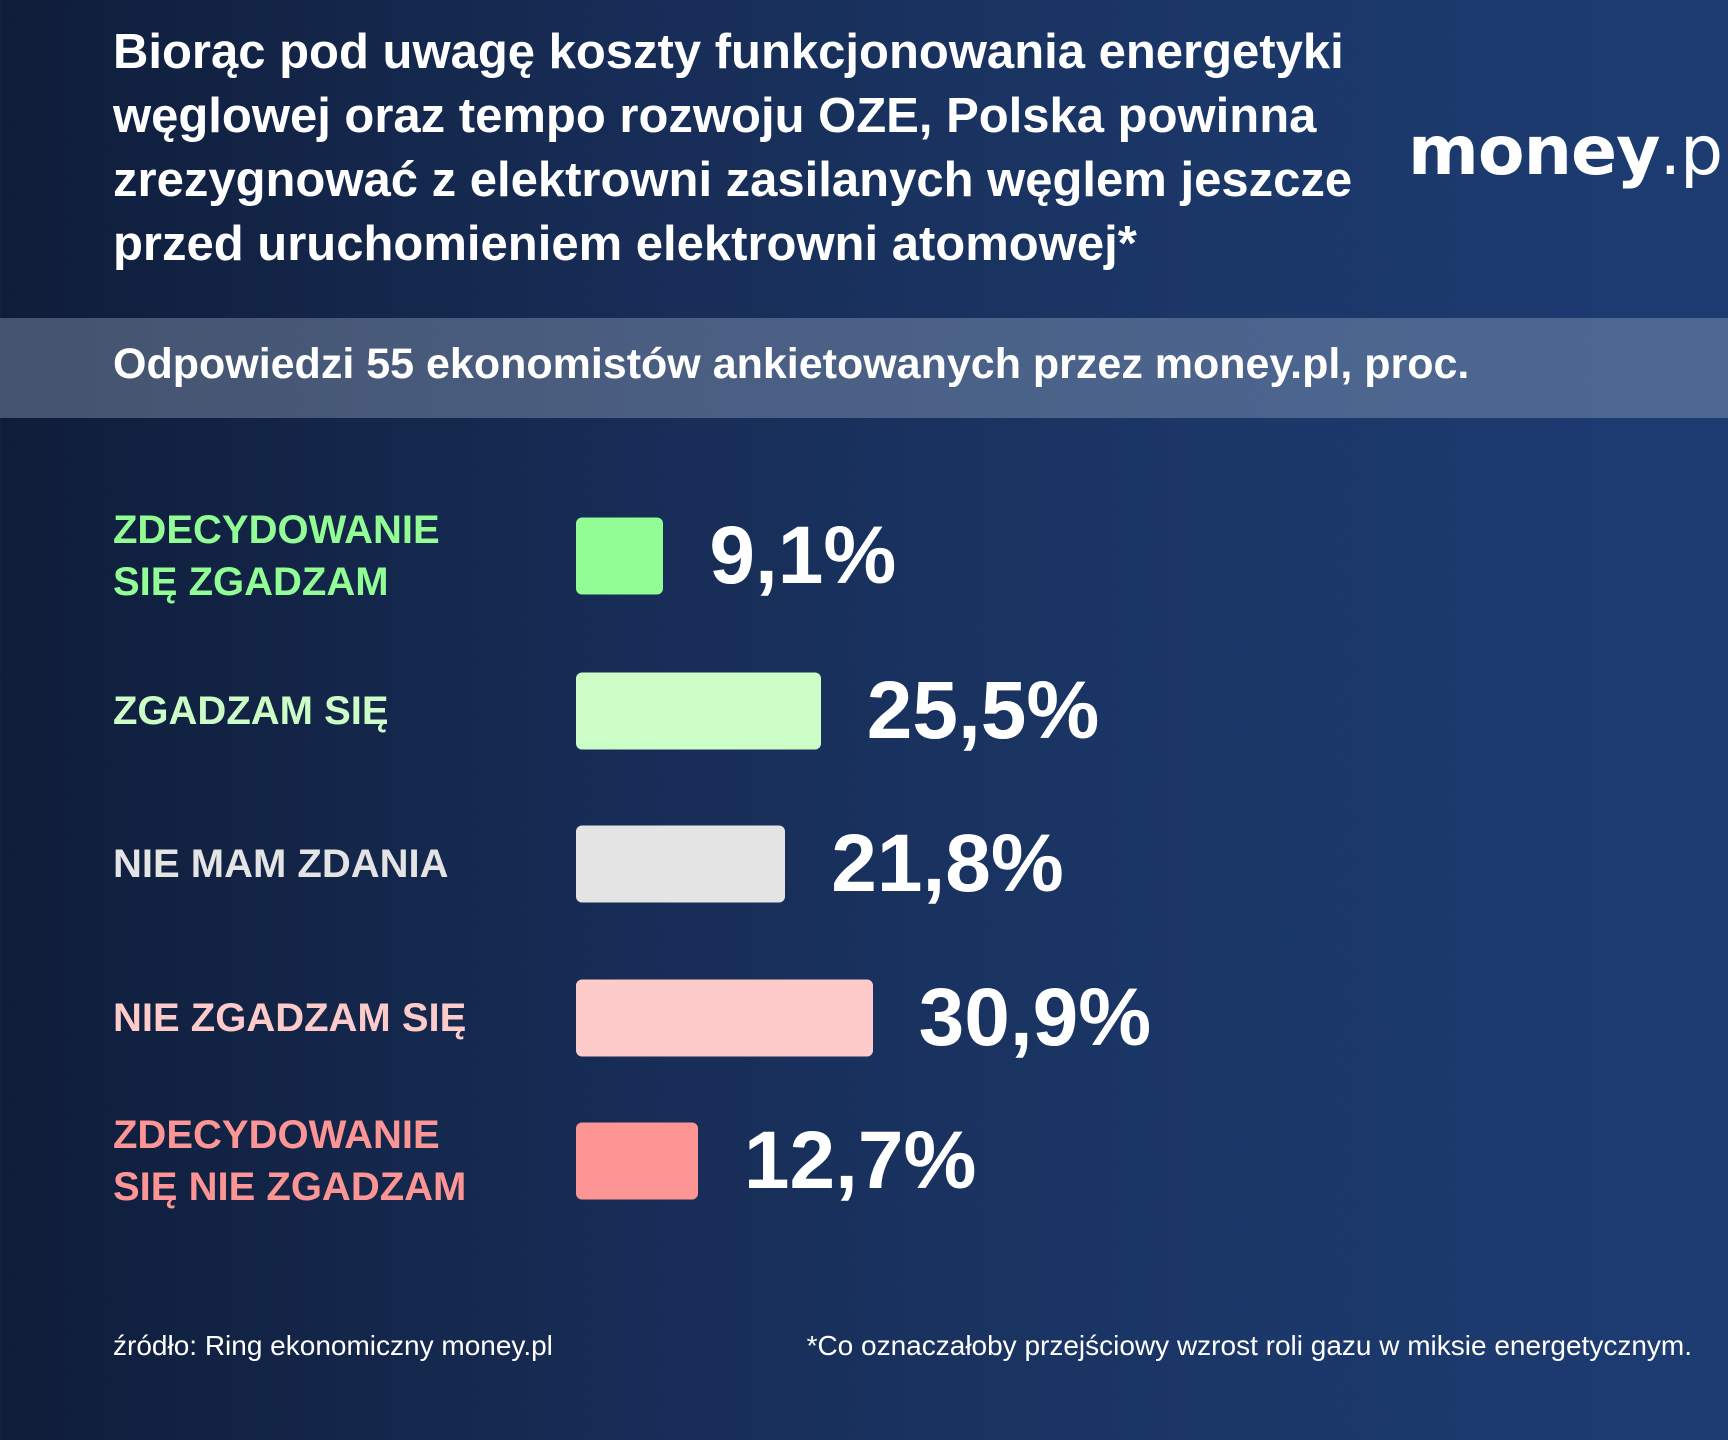 Image resolution: width=1728 pixels, height=1440 pixels. I want to click on bar-row: NIE ZGADZAM SIĘ 30,9%, so click(864, 1018).